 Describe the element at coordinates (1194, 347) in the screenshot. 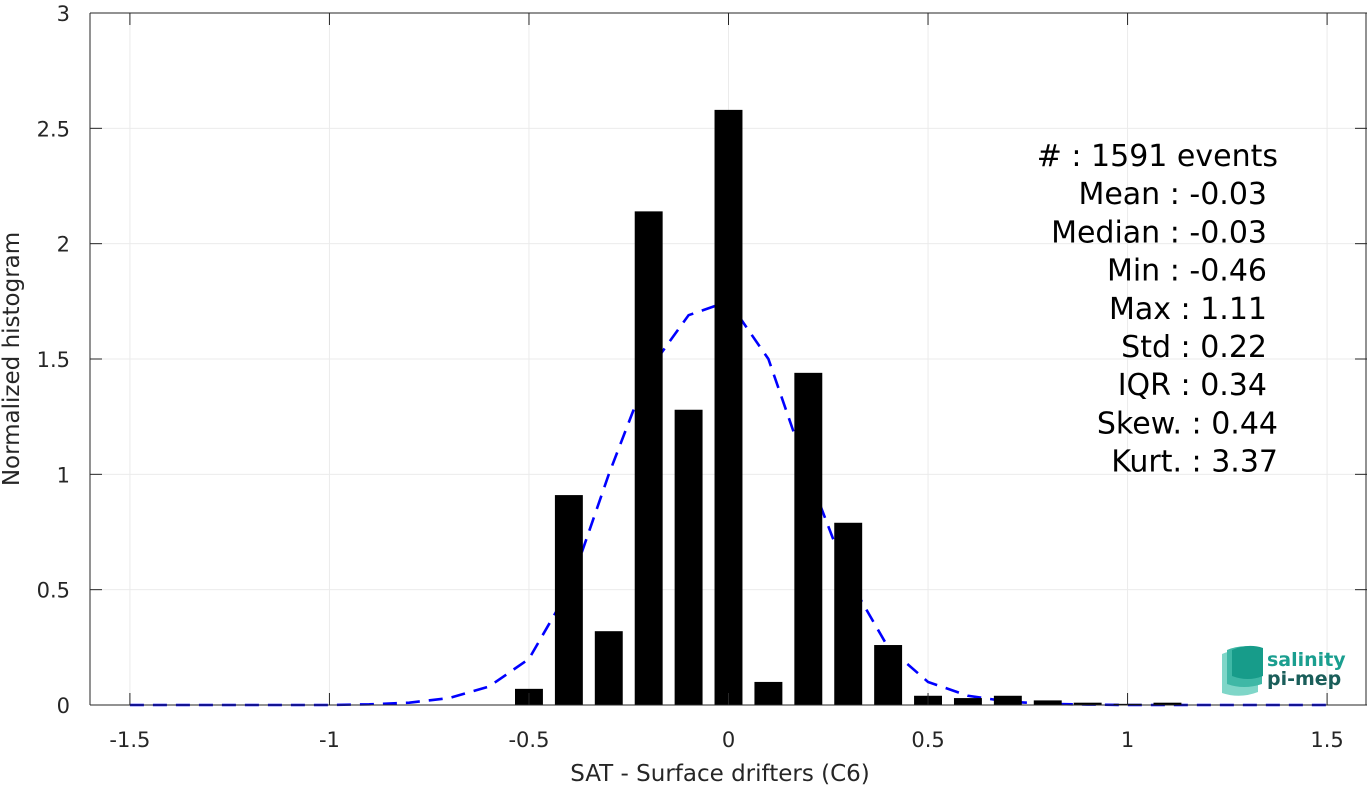

I see `stats-line: Std : 0.22` at that location.